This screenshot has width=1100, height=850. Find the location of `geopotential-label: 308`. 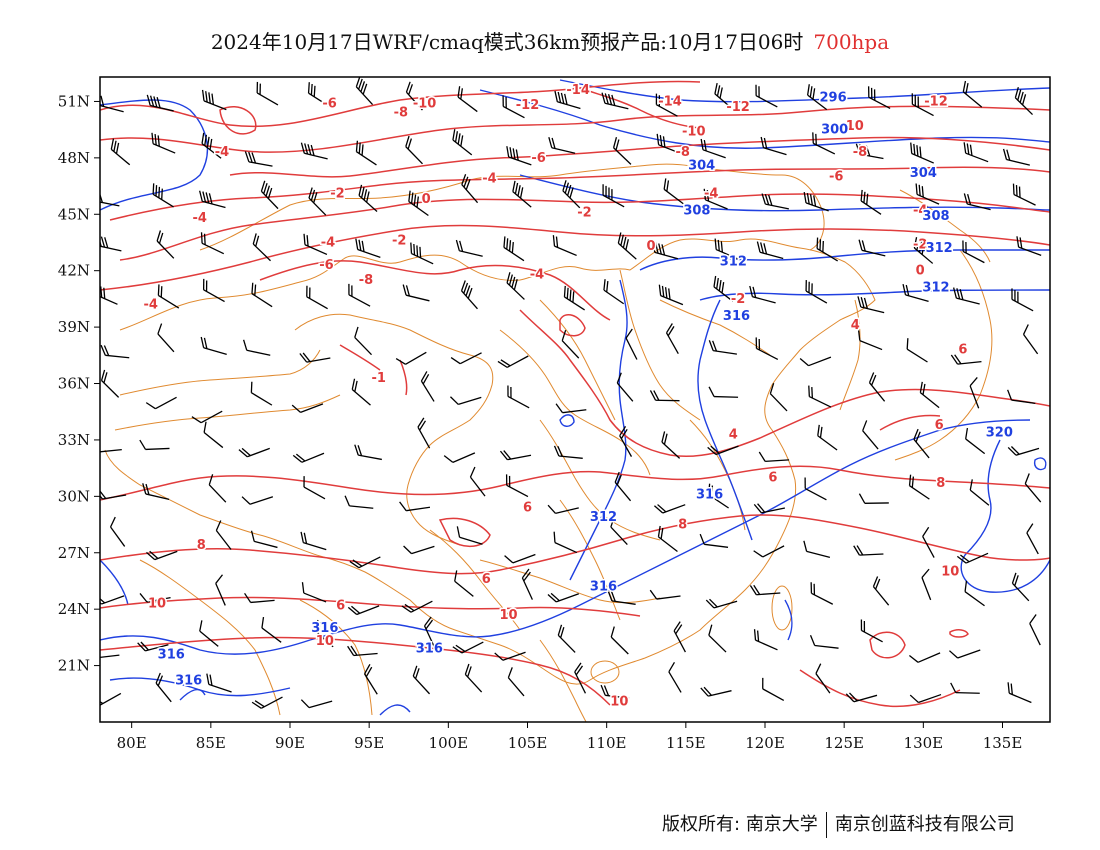

geopotential-label: 308 is located at coordinates (696, 211).